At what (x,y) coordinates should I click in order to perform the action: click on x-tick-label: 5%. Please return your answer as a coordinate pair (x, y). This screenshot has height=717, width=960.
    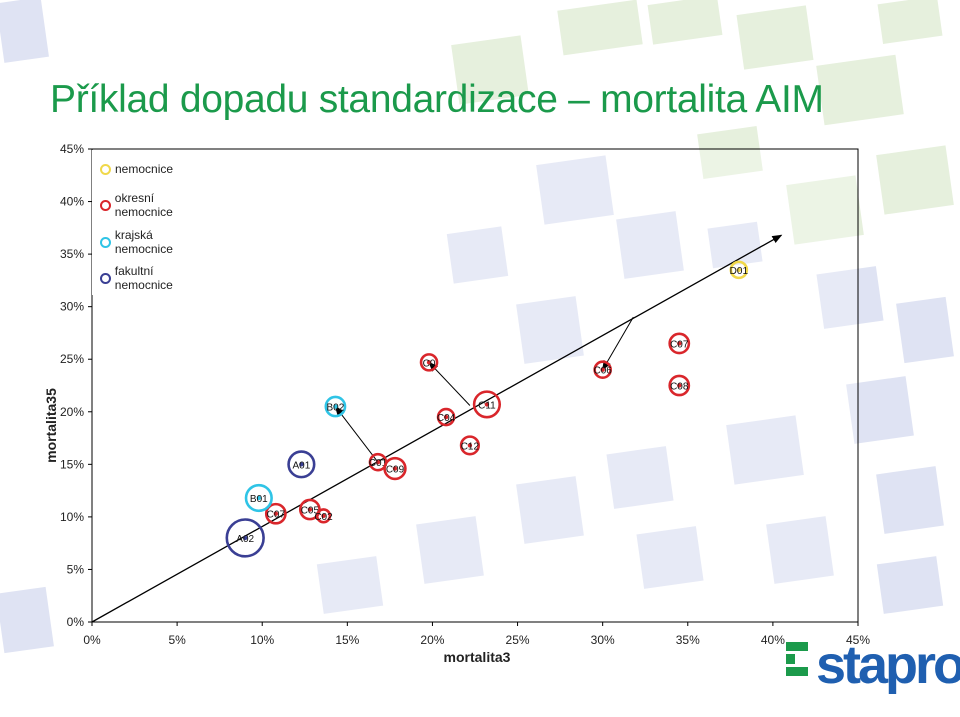
    Looking at the image, I should click on (177, 640).